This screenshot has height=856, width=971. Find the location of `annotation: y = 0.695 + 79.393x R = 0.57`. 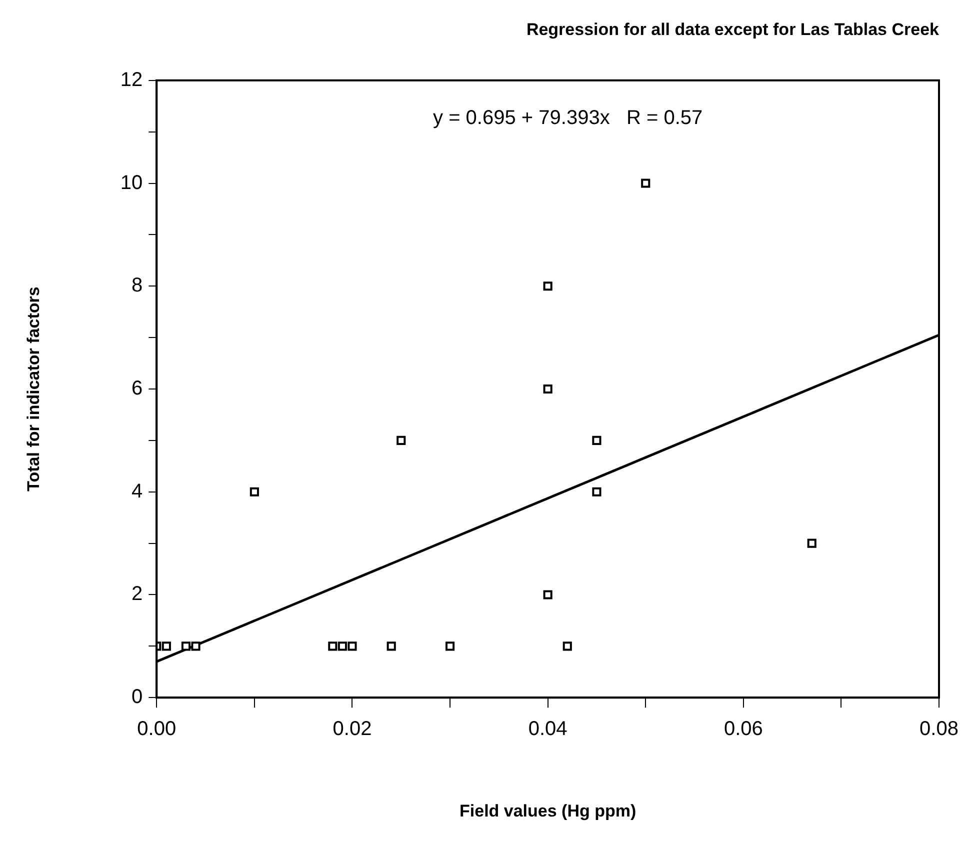

annotation: y = 0.695 + 79.393x R = 0.57 is located at coordinates (568, 117).